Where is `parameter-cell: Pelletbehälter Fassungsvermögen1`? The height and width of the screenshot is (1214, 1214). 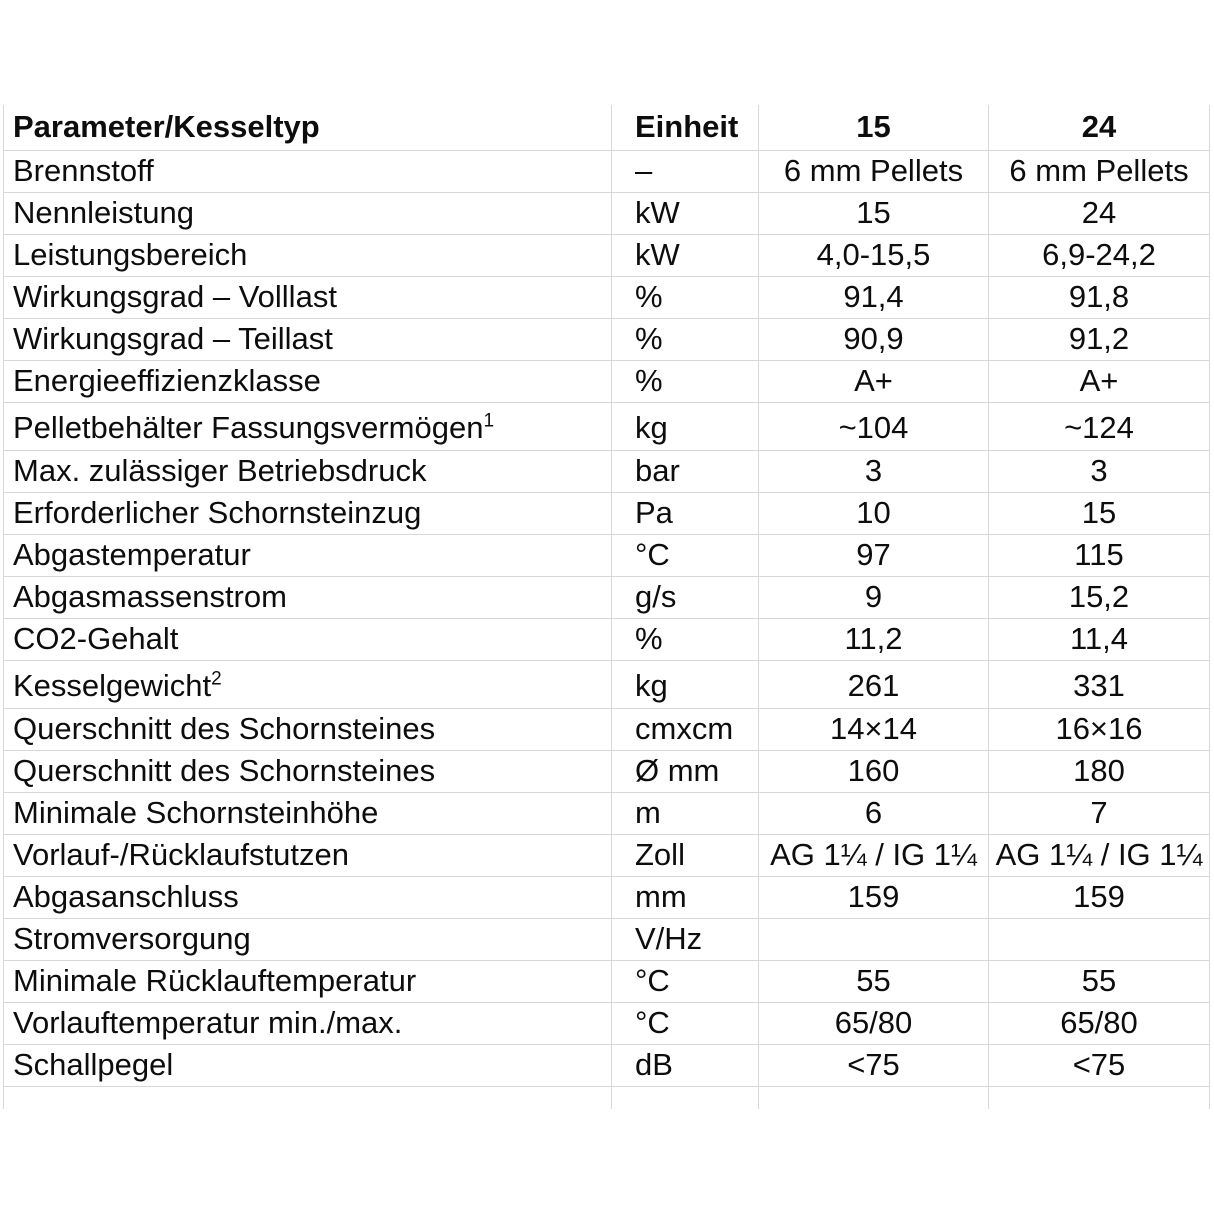 parameter-cell: Pelletbehälter Fassungsvermögen1 is located at coordinates (307, 426).